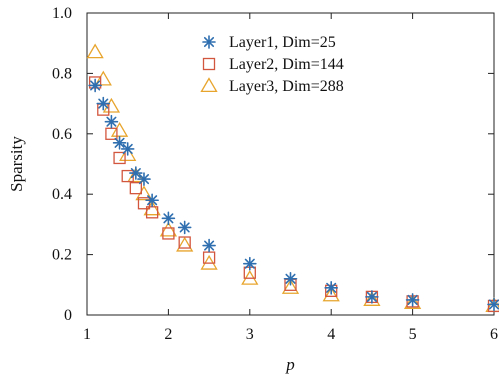 This screenshot has width=499, height=381. I want to click on legend-entry-label: Layer2, Dim=144, so click(286, 64).